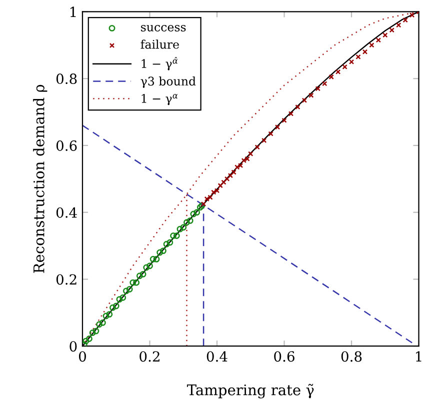 The width and height of the screenshot is (423, 418). What do you see at coordinates (250, 391) in the screenshot?
I see `x-axis-title: Tampering rate γ̃` at bounding box center [250, 391].